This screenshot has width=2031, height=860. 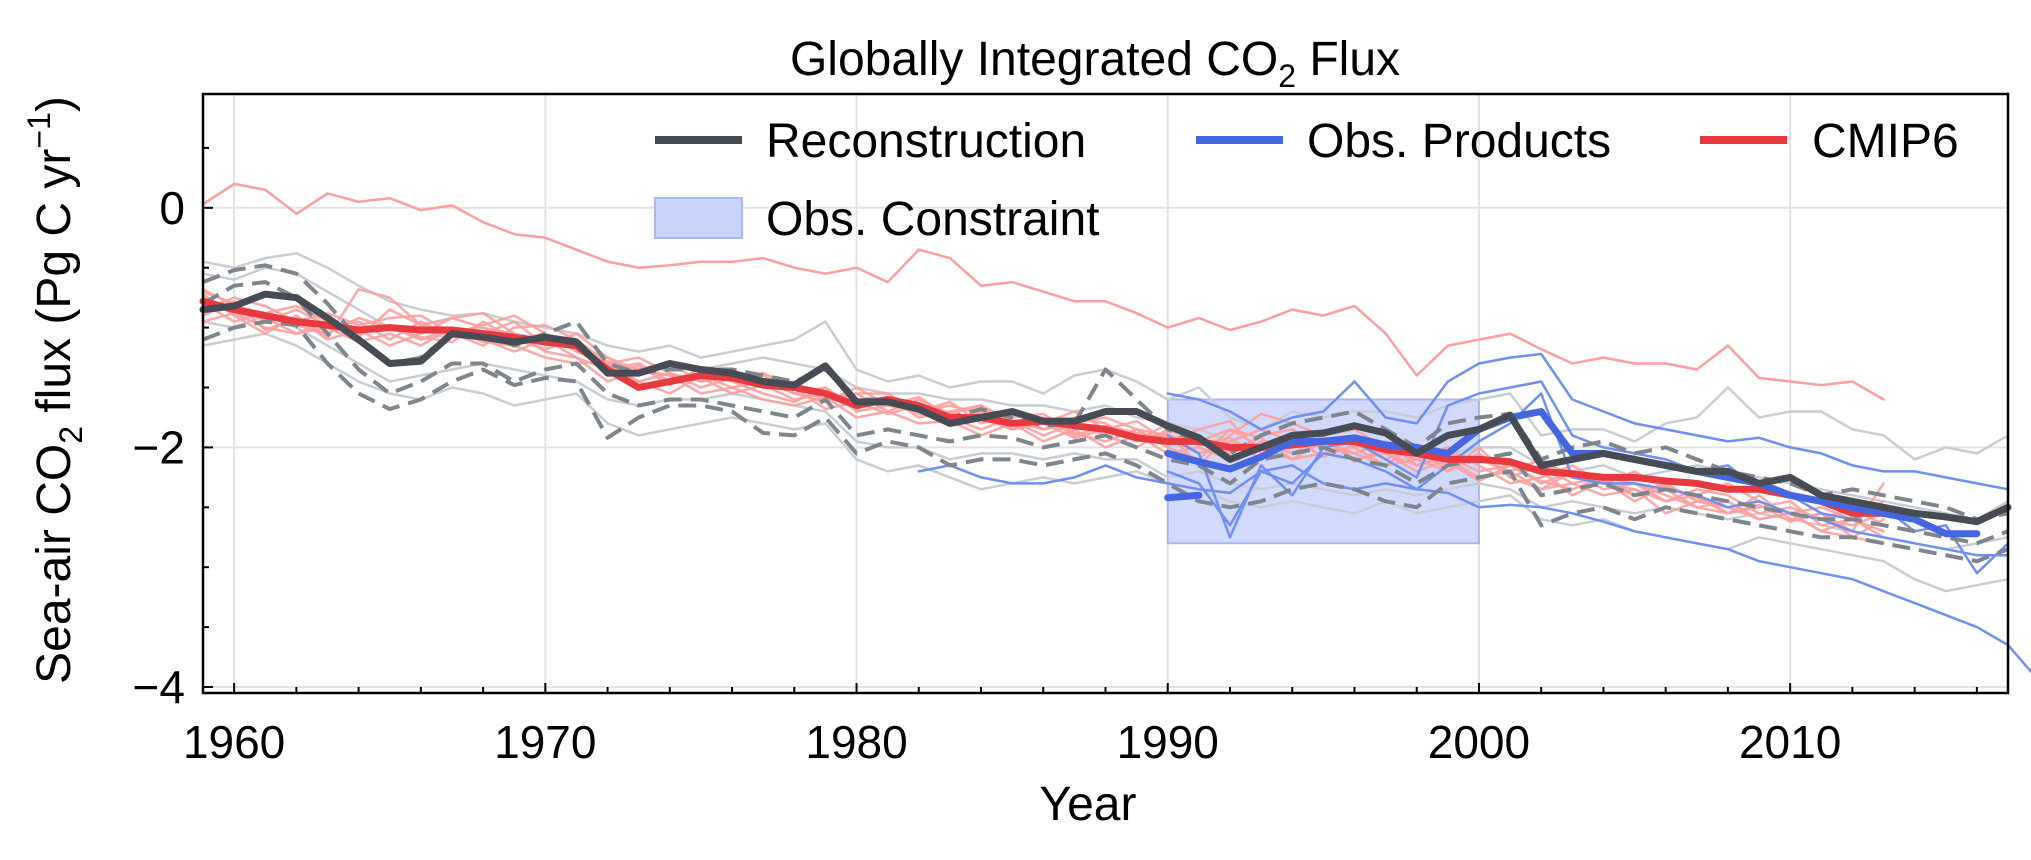 I want to click on y-tick-label: 0, so click(x=172, y=208).